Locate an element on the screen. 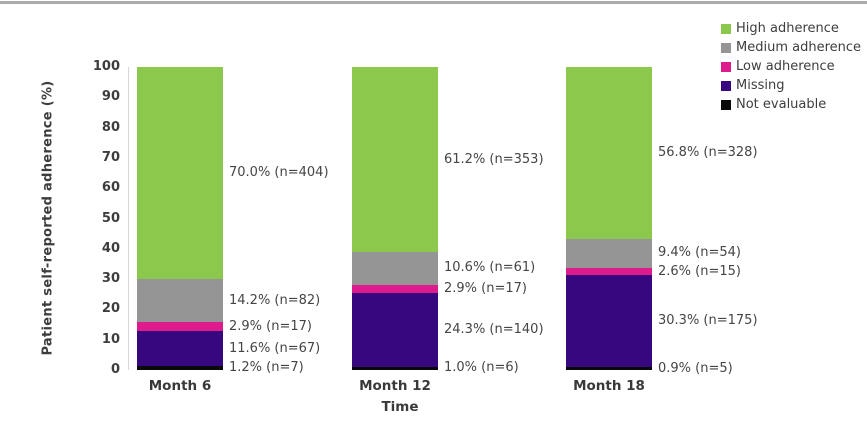 The height and width of the screenshot is (425, 867). bar-month-18-high-adherence-segment is located at coordinates (609, 153).